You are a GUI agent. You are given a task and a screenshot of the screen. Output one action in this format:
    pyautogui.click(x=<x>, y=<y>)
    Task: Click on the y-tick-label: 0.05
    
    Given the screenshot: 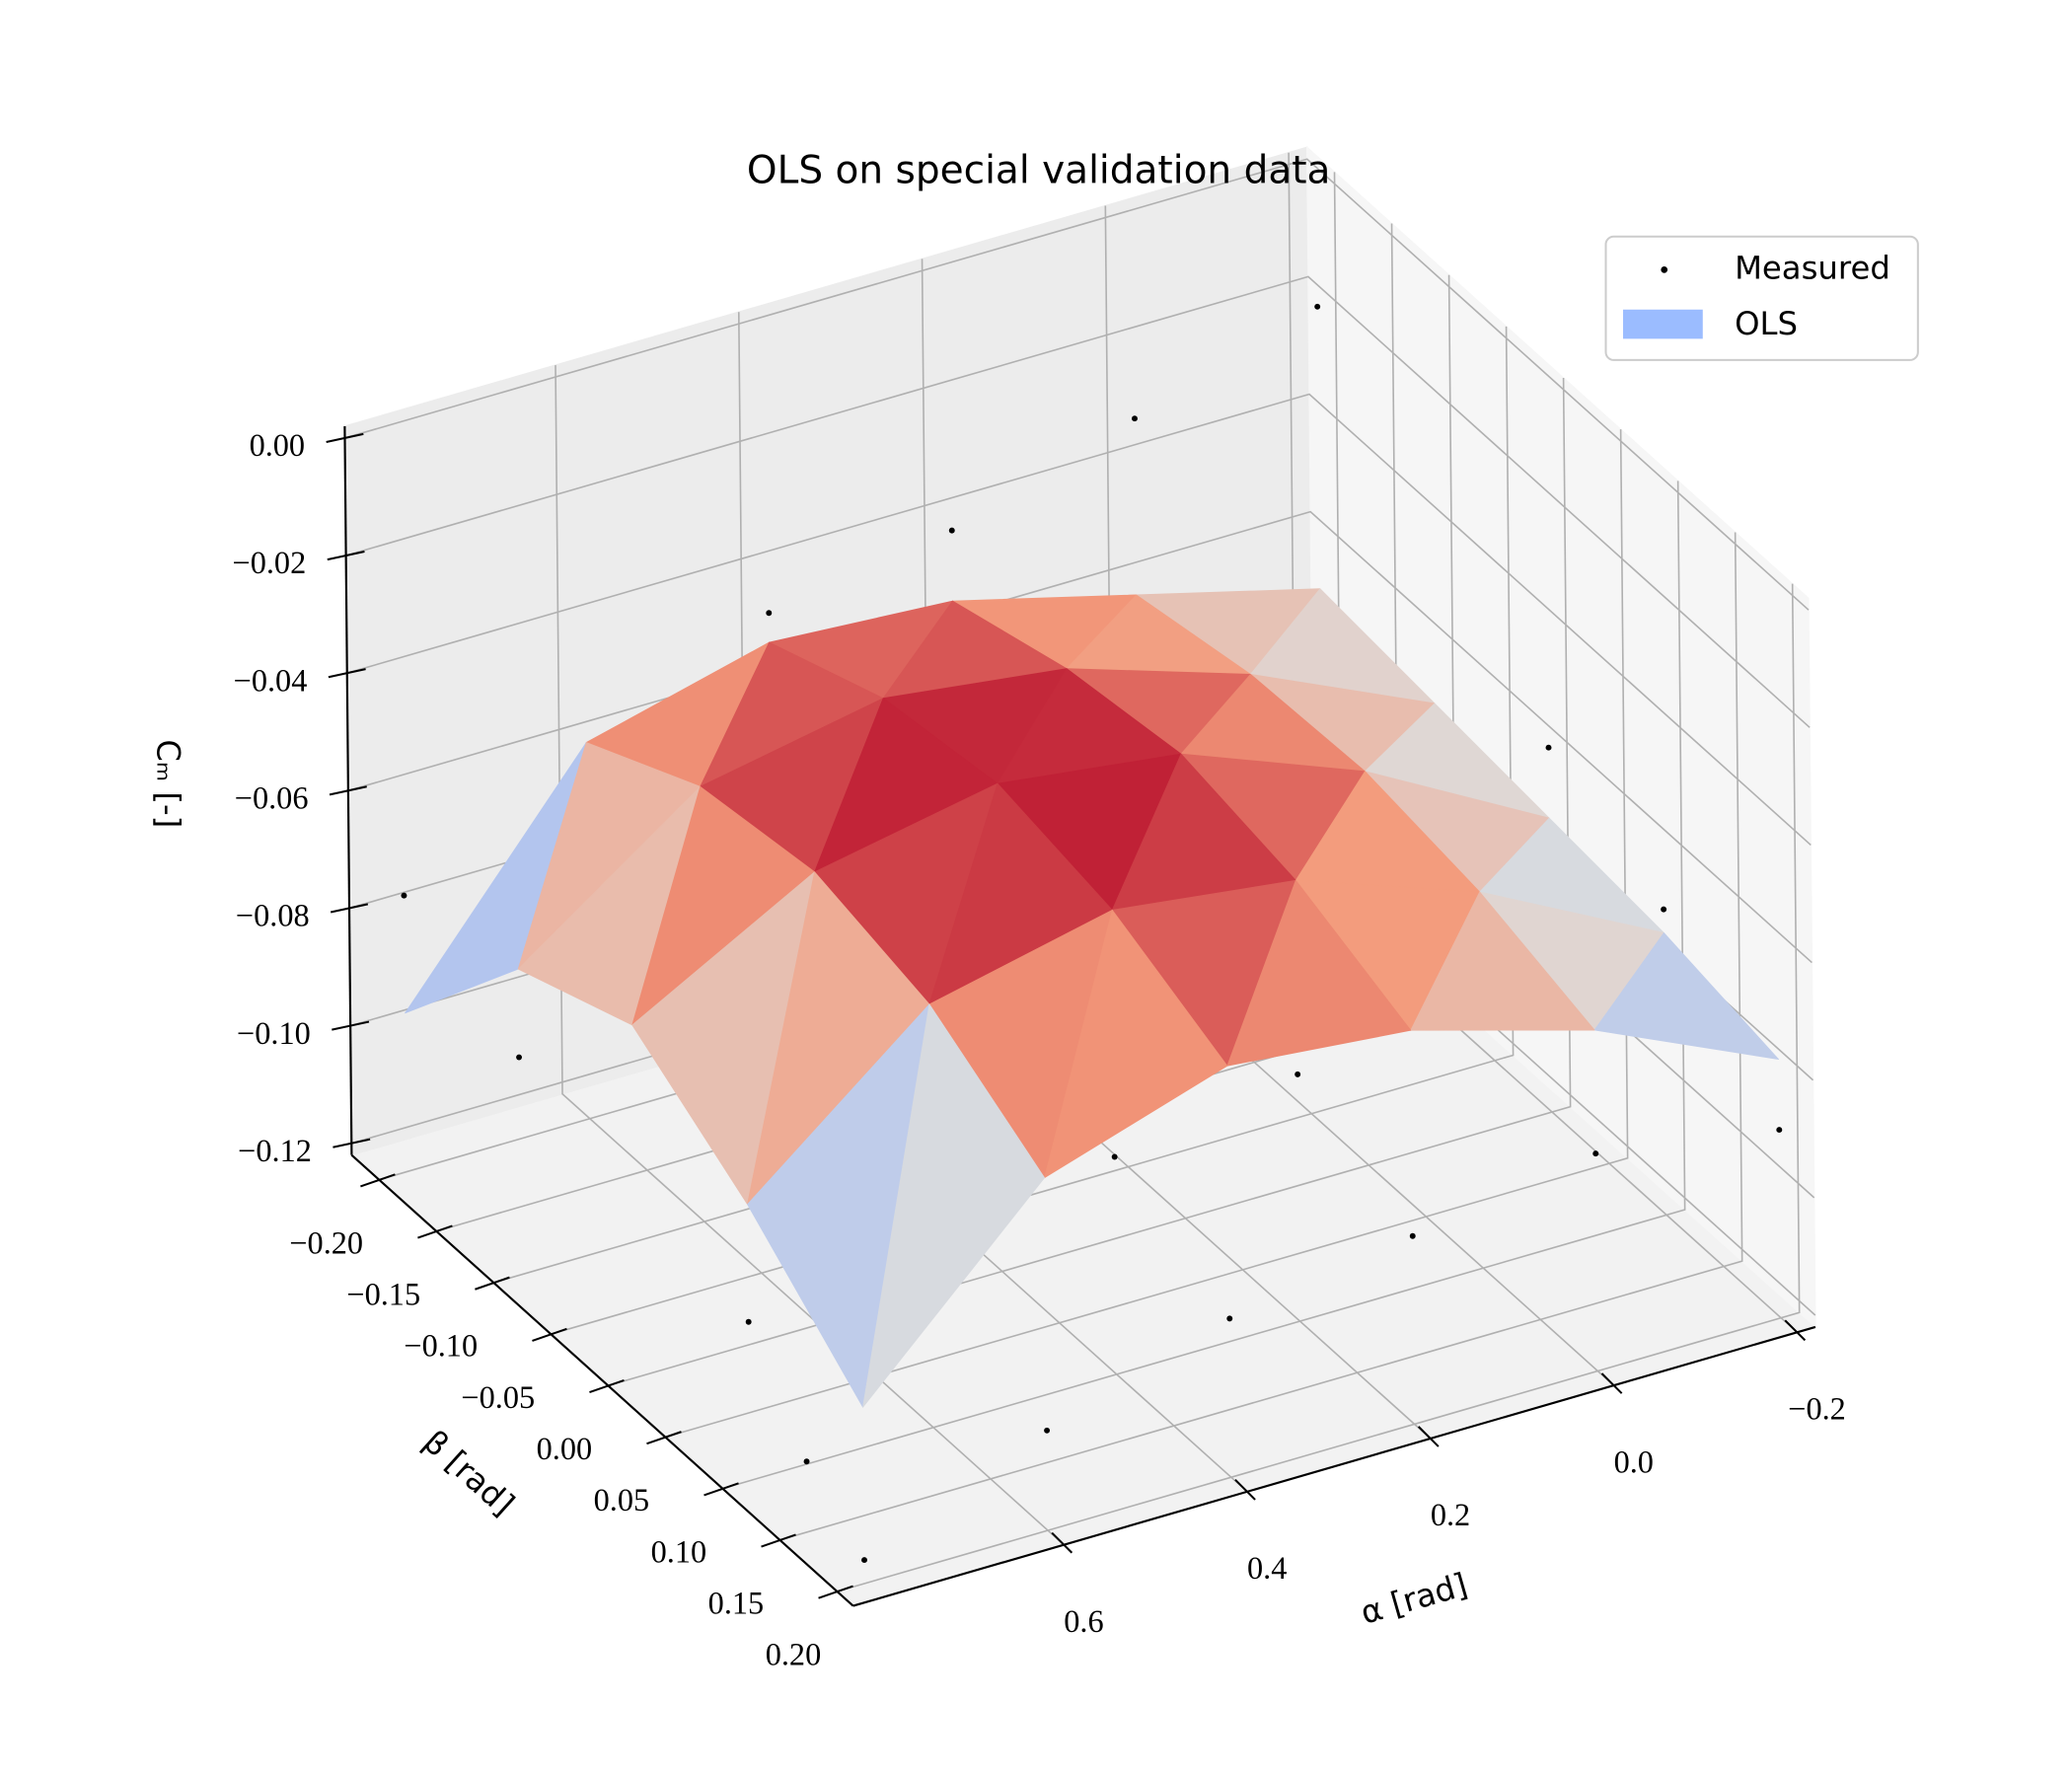 What is the action you would take?
    pyautogui.click(x=622, y=1499)
    